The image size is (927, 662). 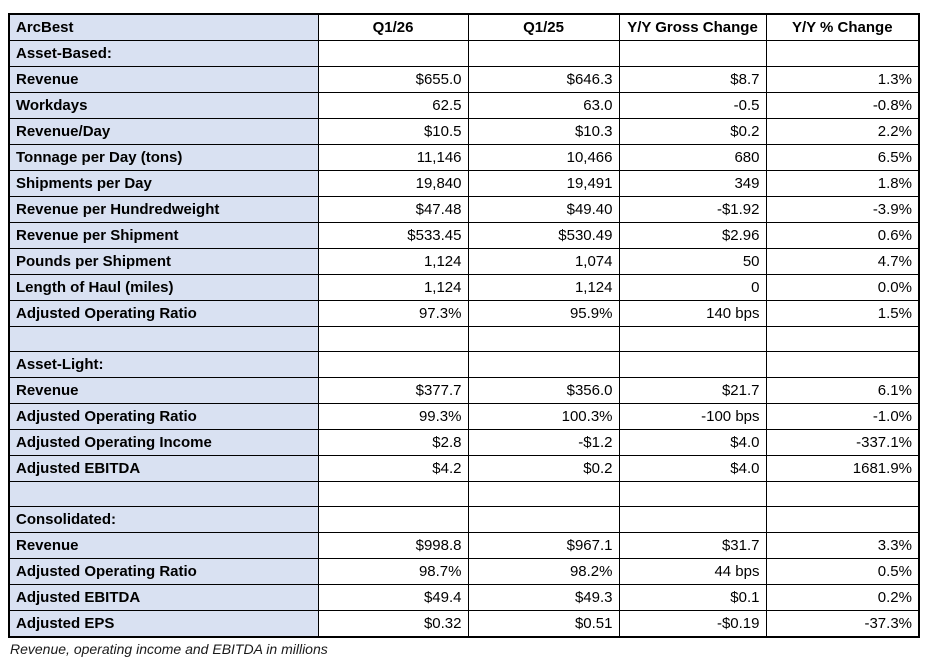 What do you see at coordinates (692, 571) in the screenshot?
I see `value-cell: 44 bps` at bounding box center [692, 571].